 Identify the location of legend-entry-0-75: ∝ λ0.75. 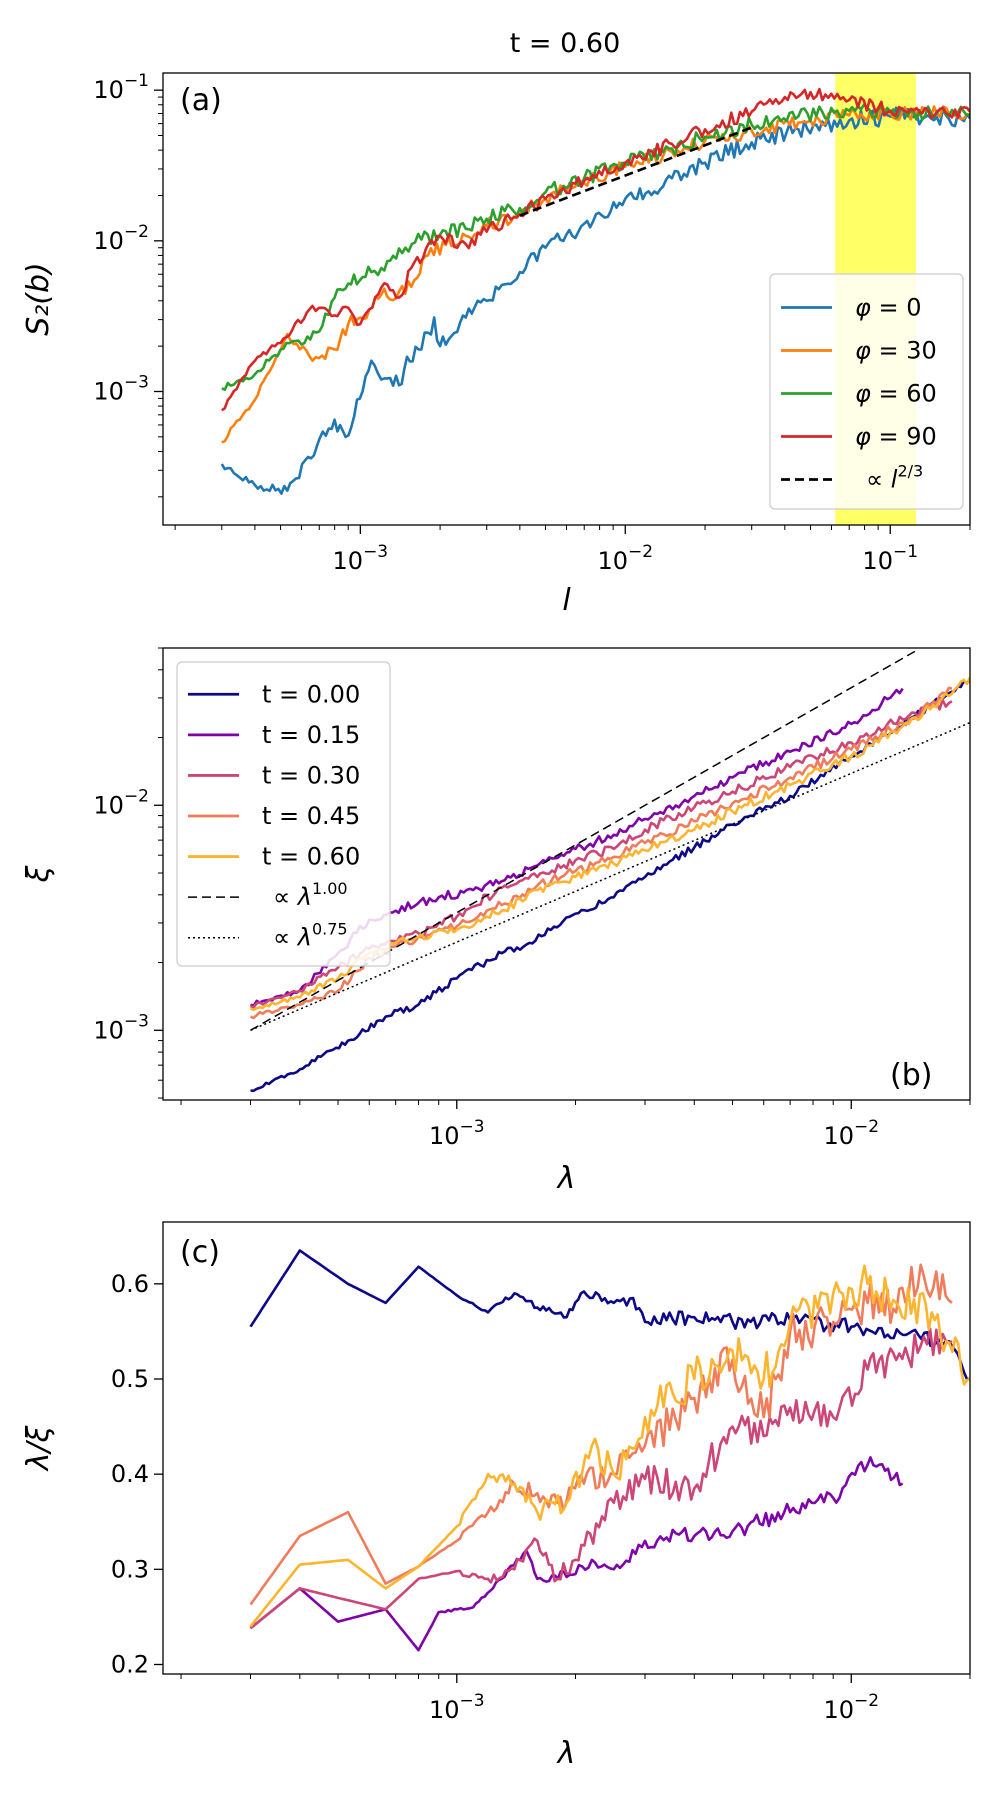
(310, 936).